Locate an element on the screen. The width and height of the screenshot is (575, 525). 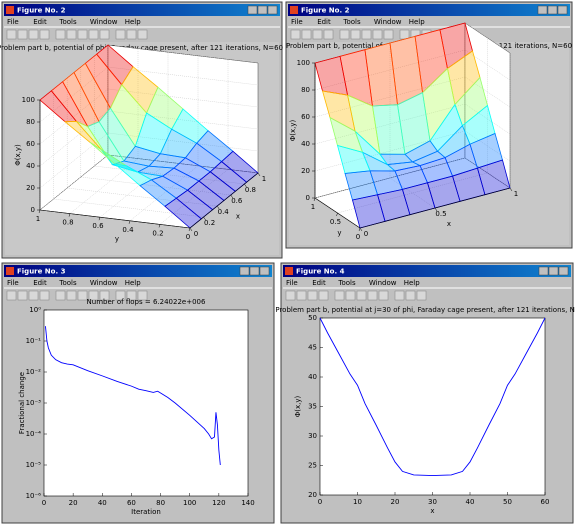
y-tick is located at coordinates (69, 215).